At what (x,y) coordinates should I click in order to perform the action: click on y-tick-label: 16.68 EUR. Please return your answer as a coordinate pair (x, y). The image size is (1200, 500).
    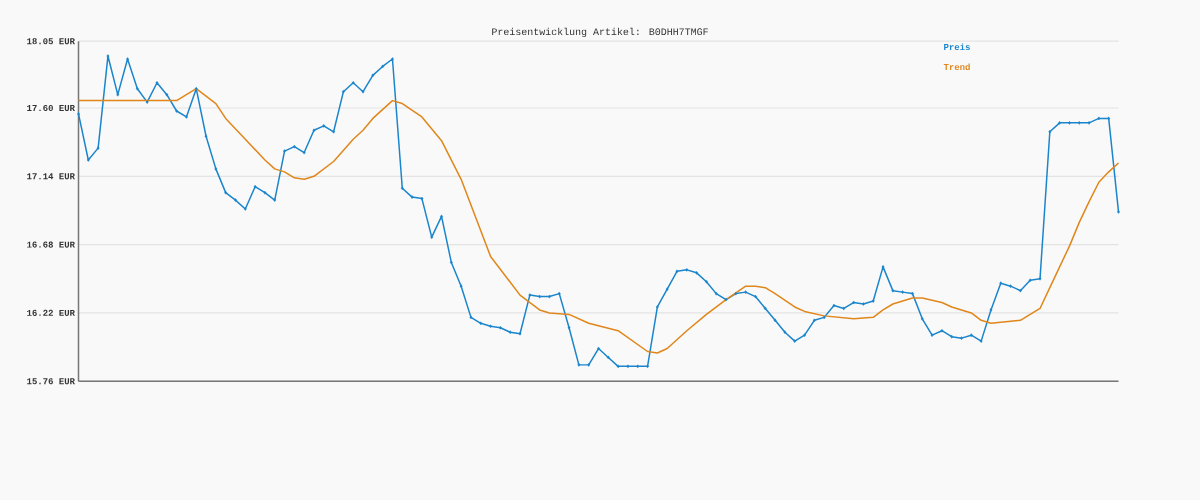
    Looking at the image, I should click on (51, 244).